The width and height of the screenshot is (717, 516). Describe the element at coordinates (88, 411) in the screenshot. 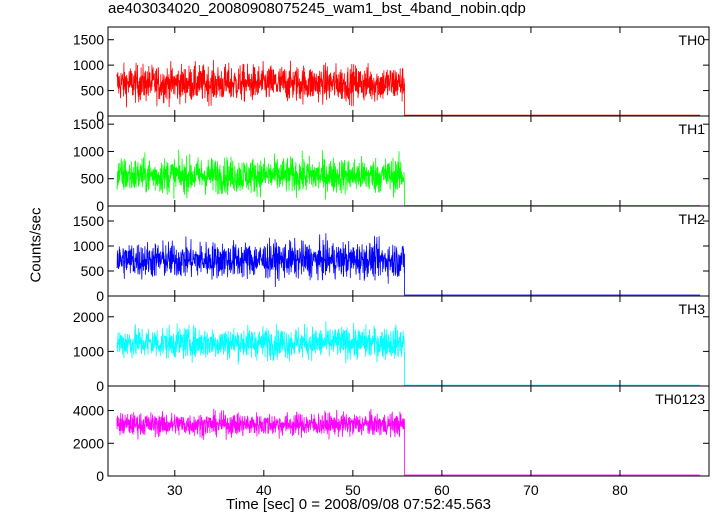

I see `y-tick-label: 4000` at that location.